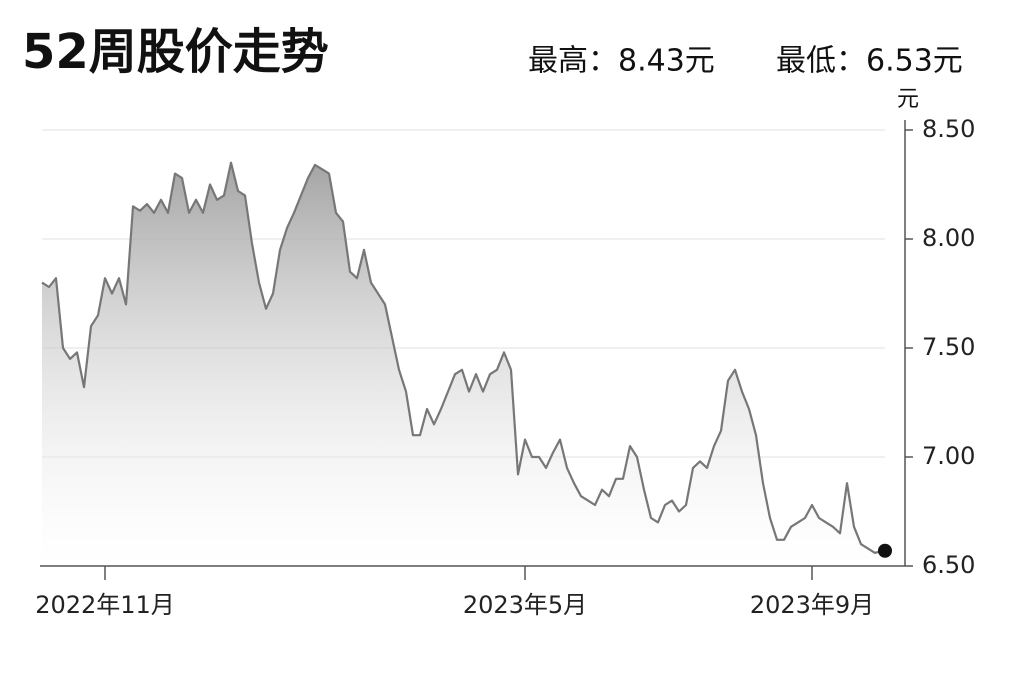 The width and height of the screenshot is (1024, 682). What do you see at coordinates (175, 52) in the screenshot?
I see `chart-title: 52周股价走势` at bounding box center [175, 52].